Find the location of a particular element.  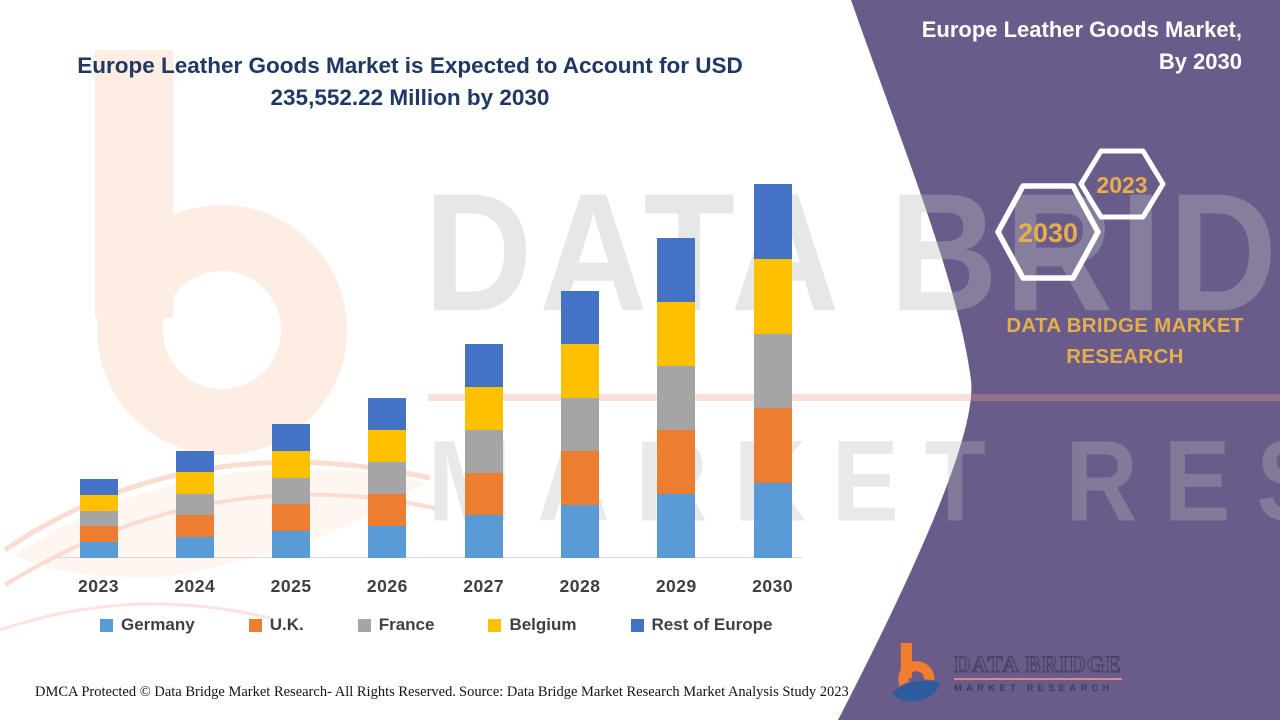

segment-u-k--2028 is located at coordinates (580, 478).